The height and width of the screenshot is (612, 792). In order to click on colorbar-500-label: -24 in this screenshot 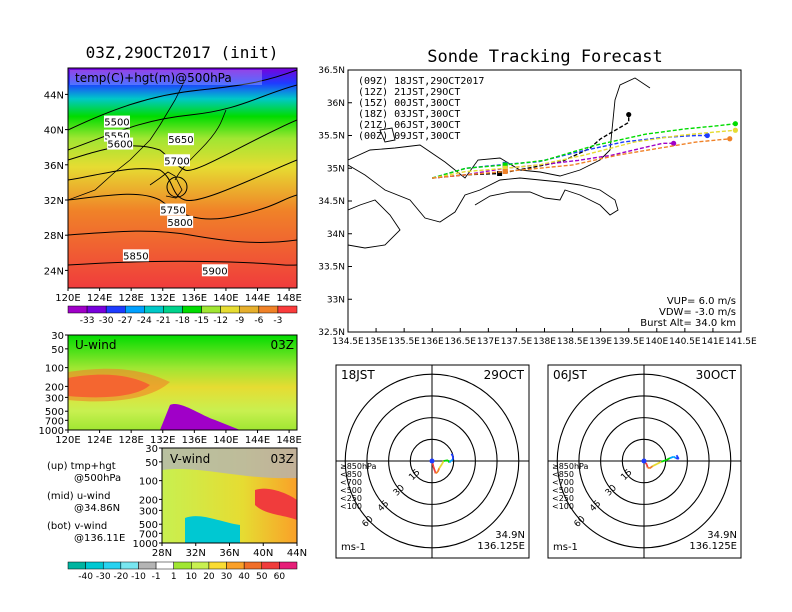, I will do `click(144, 321)`.